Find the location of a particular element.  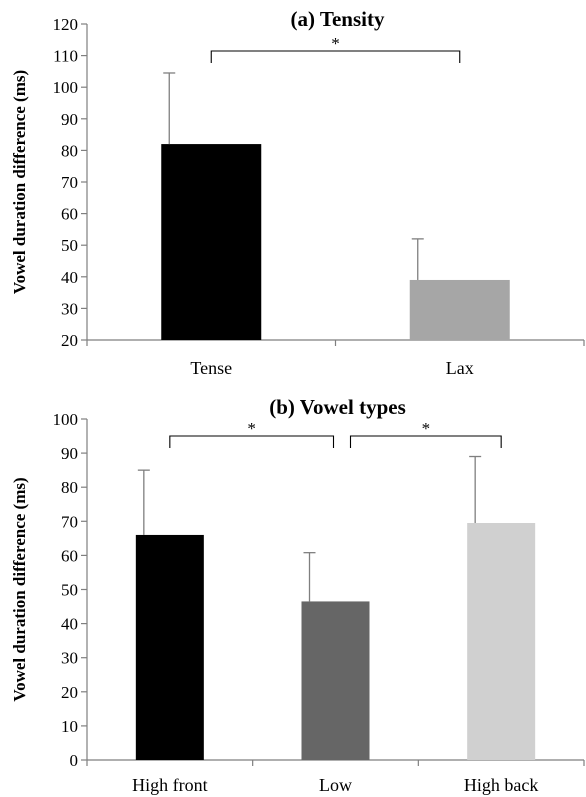

x-category-label: Low is located at coordinates (335, 785).